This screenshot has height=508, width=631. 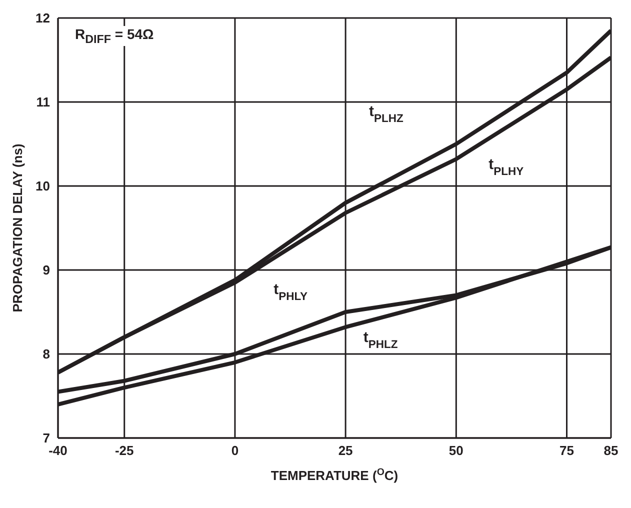 I want to click on y-tick-label: 10, so click(x=43, y=186).